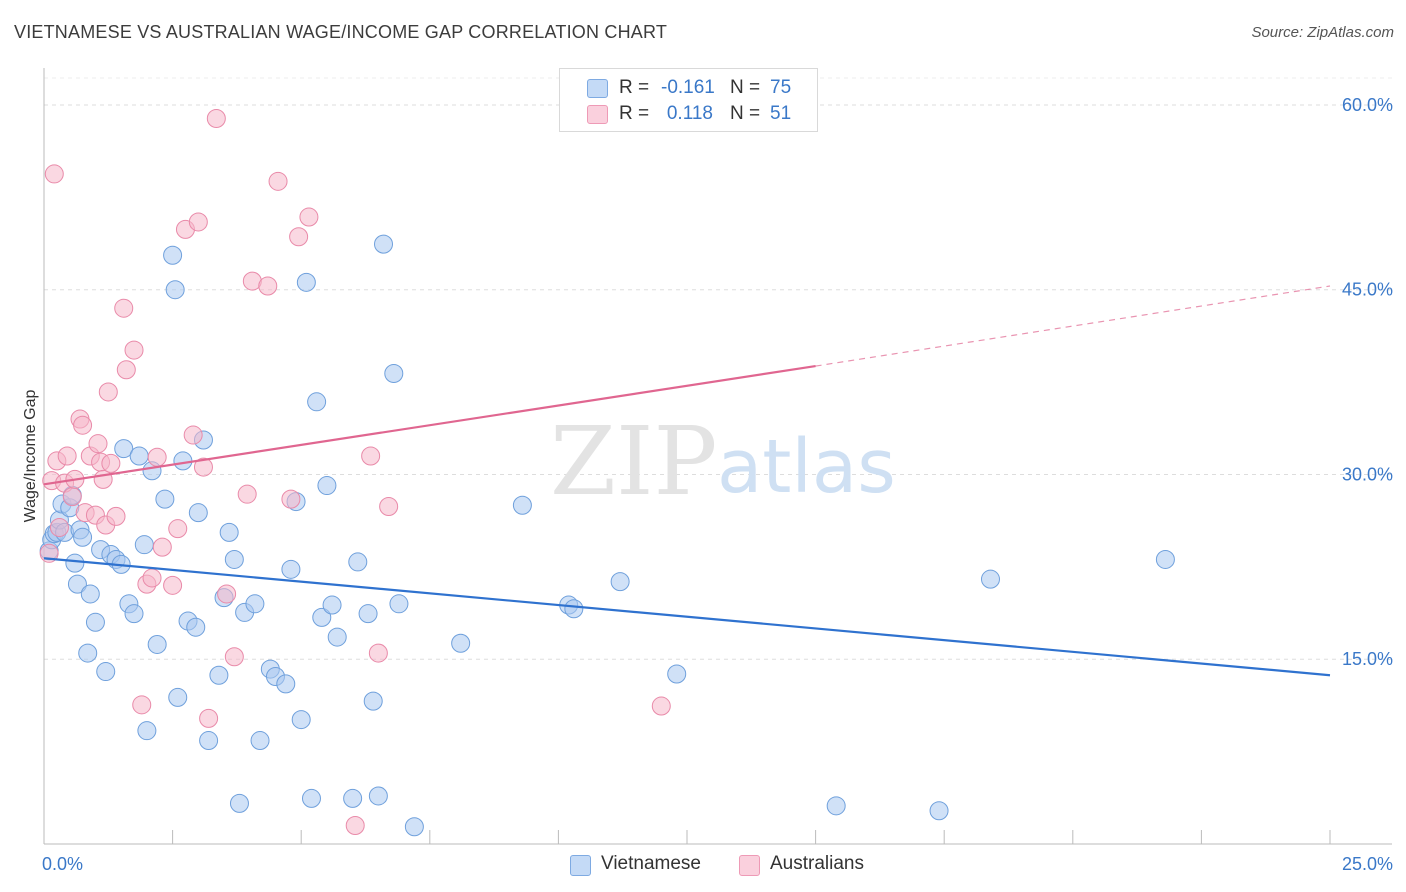 The height and width of the screenshot is (892, 1406). I want to click on y-tick-label: 45.0%, so click(1367, 290).